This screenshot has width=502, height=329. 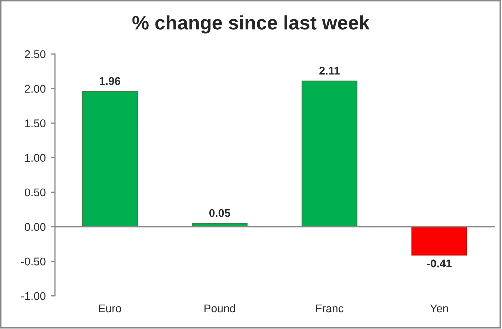 I want to click on y-tick-label: 1.50, so click(x=35, y=124).